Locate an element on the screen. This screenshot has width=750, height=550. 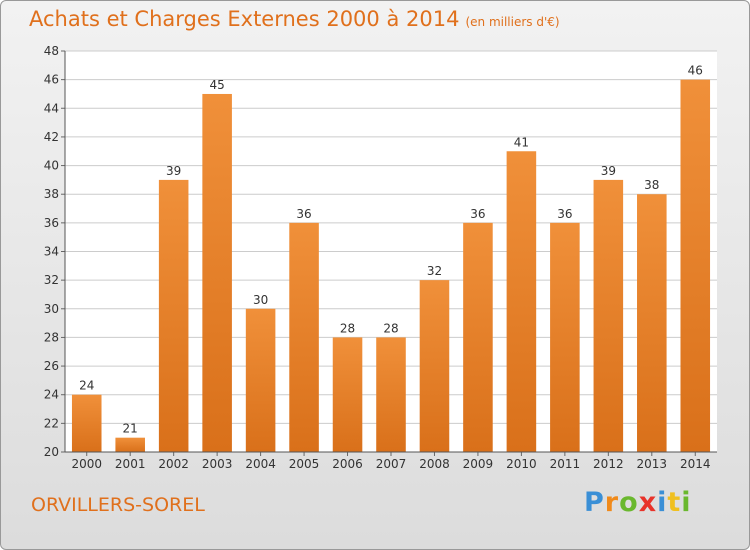
bar-value-label: 41 is located at coordinates (521, 142).